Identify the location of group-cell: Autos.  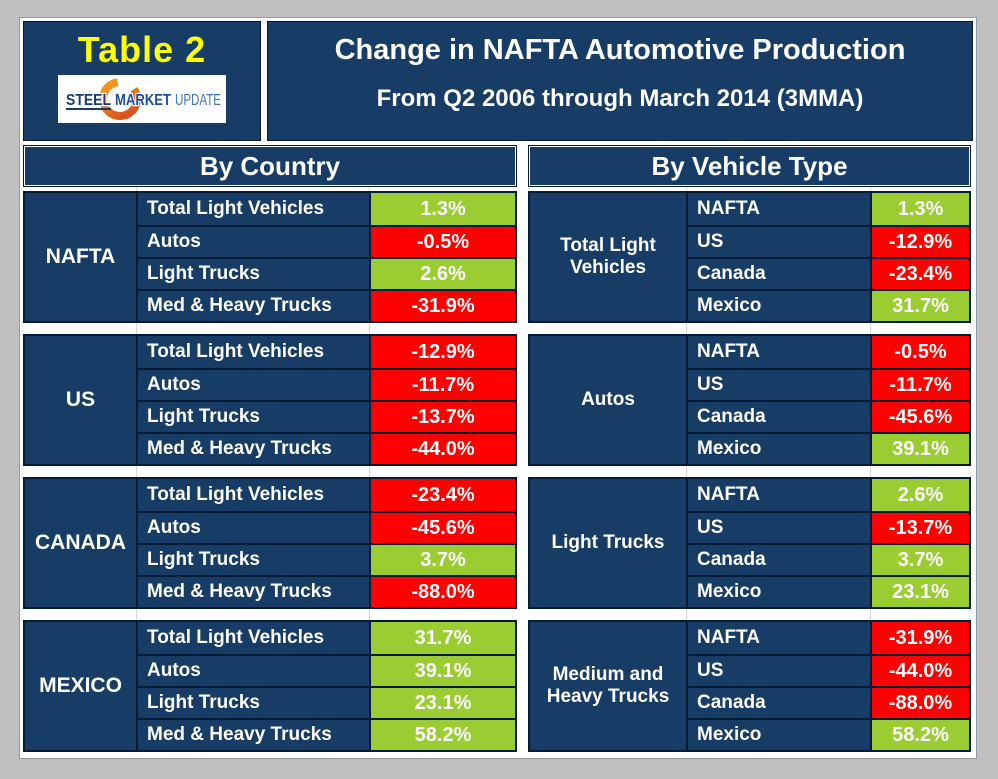
(608, 400).